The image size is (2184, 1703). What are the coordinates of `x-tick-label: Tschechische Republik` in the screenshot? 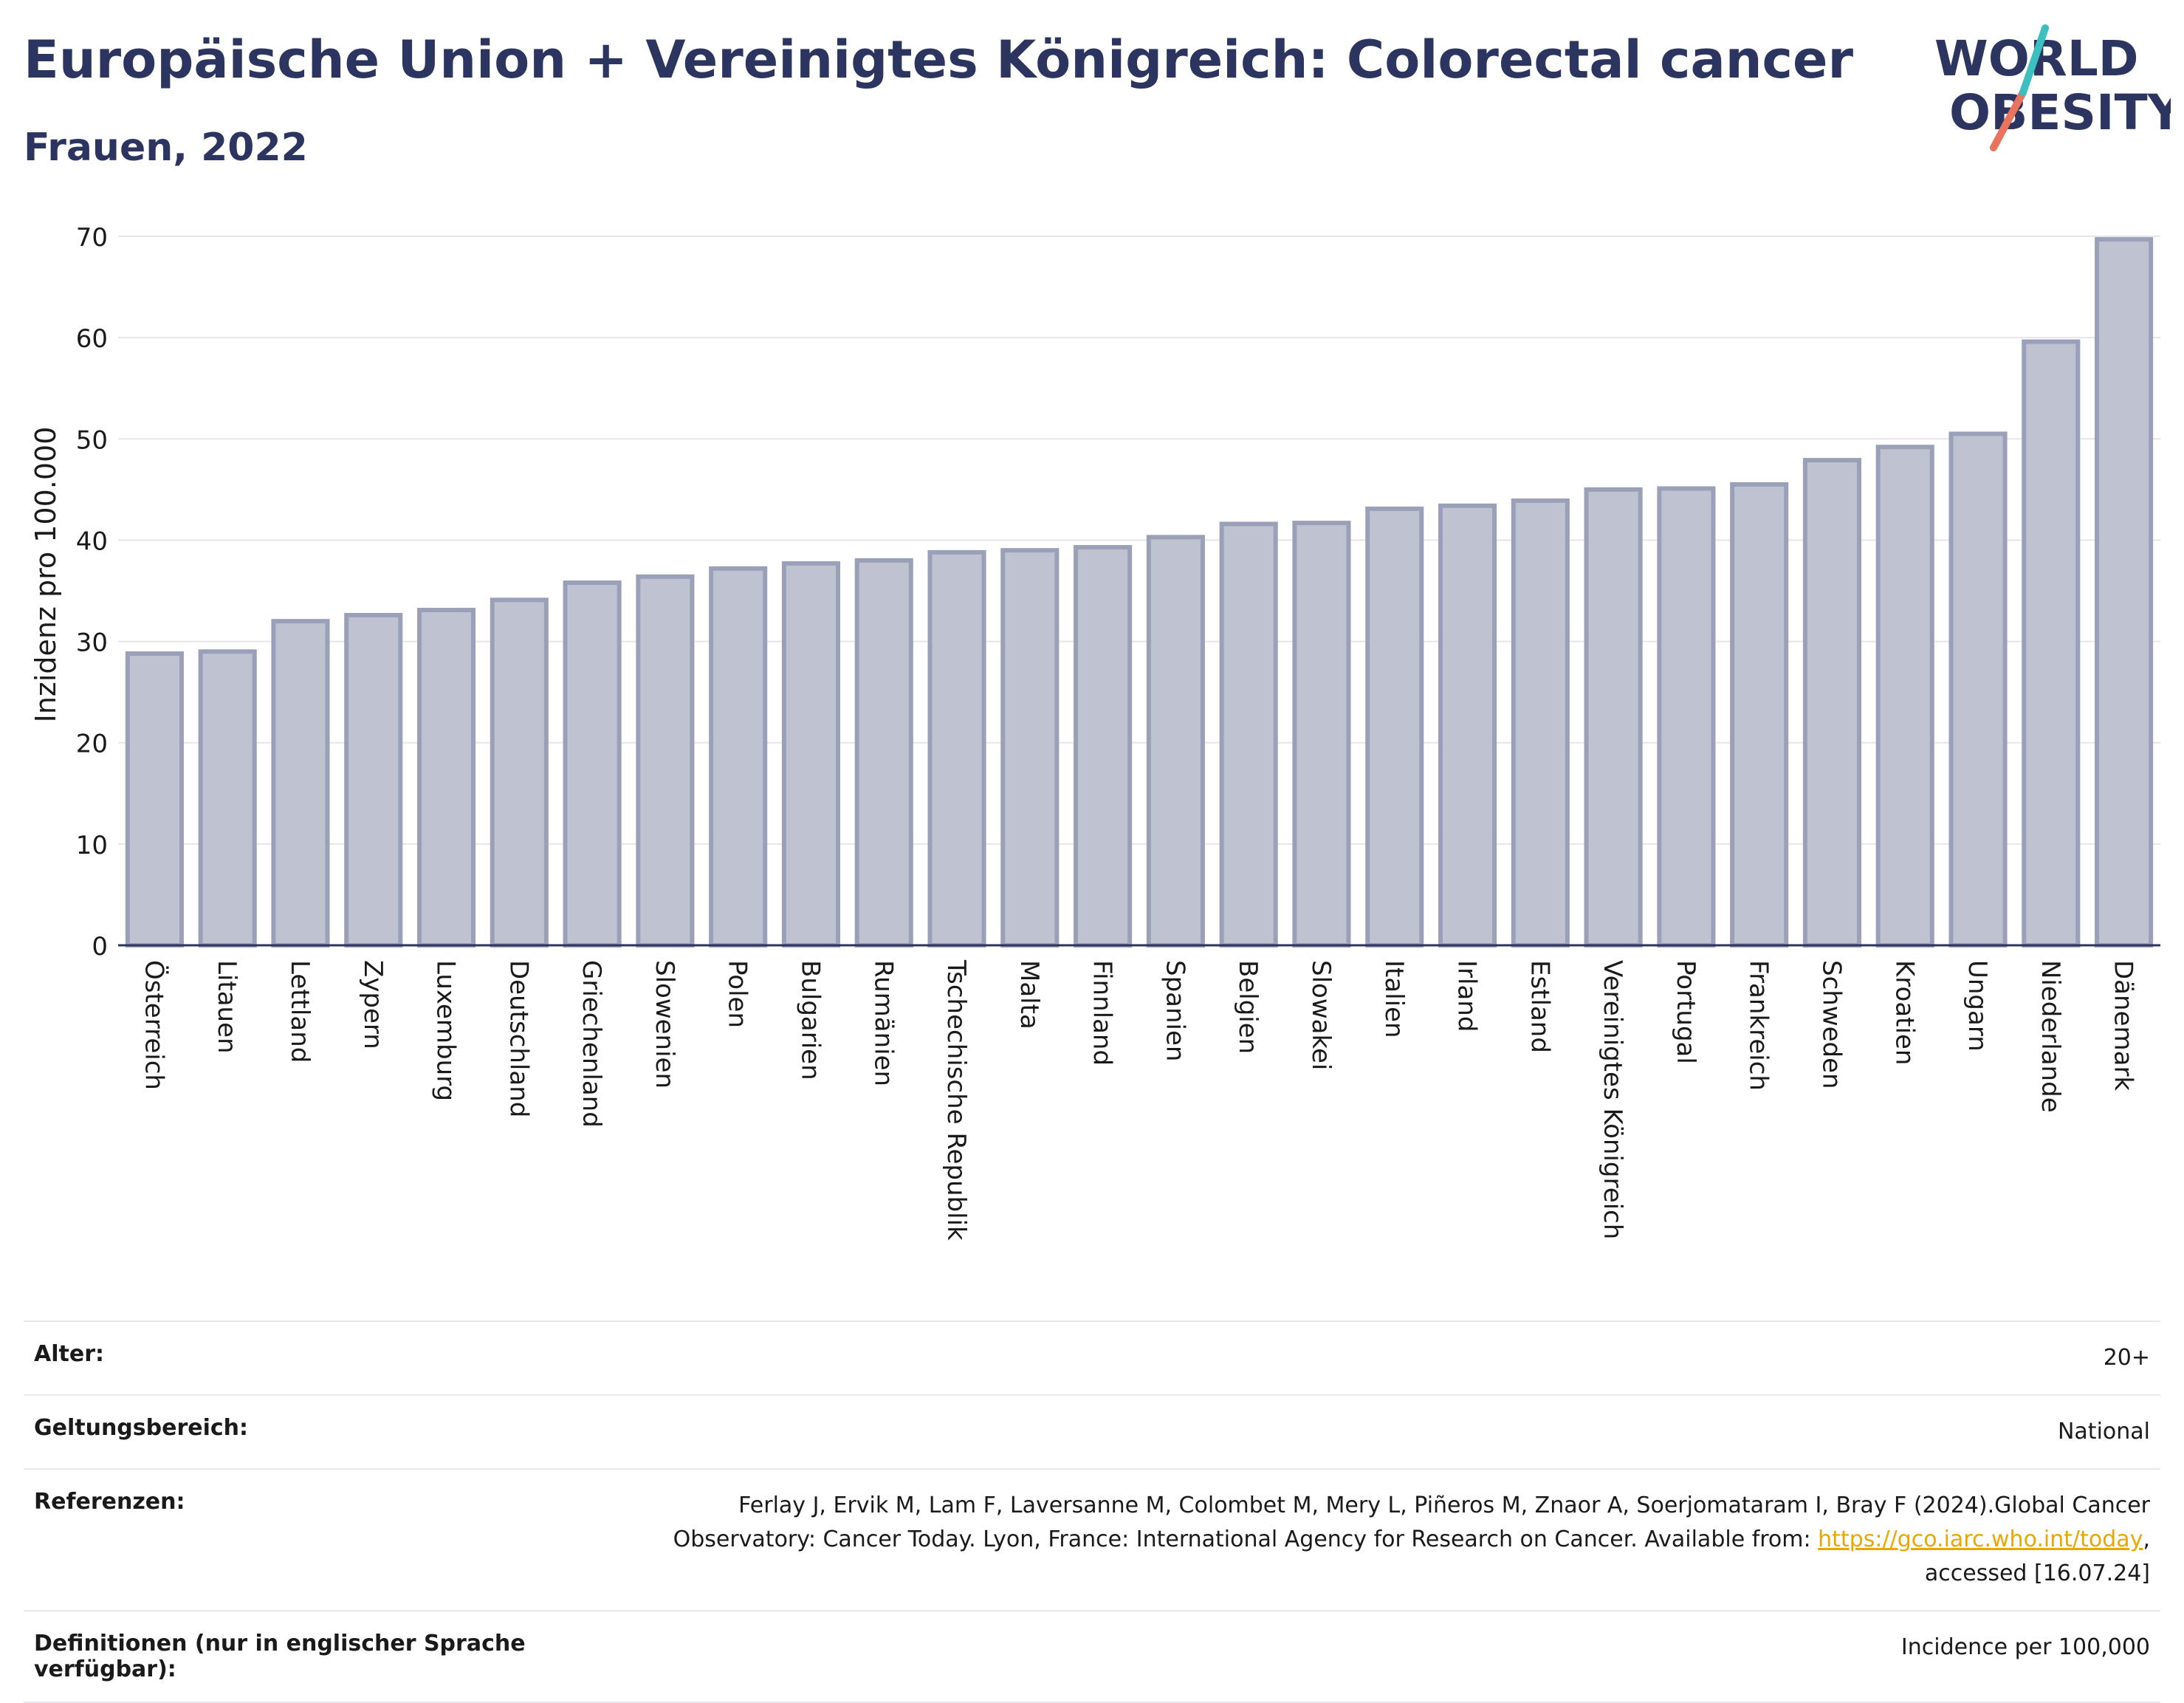 It's located at (956, 1100).